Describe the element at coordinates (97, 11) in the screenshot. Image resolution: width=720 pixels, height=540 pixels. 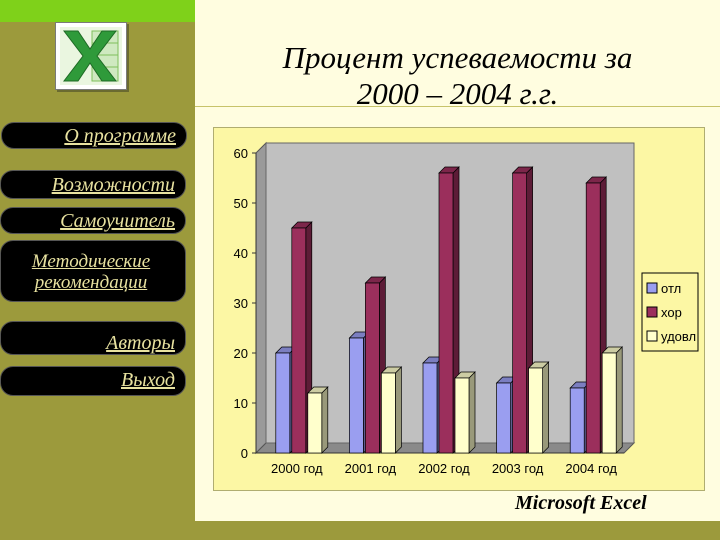
I see `top-accent-bar` at that location.